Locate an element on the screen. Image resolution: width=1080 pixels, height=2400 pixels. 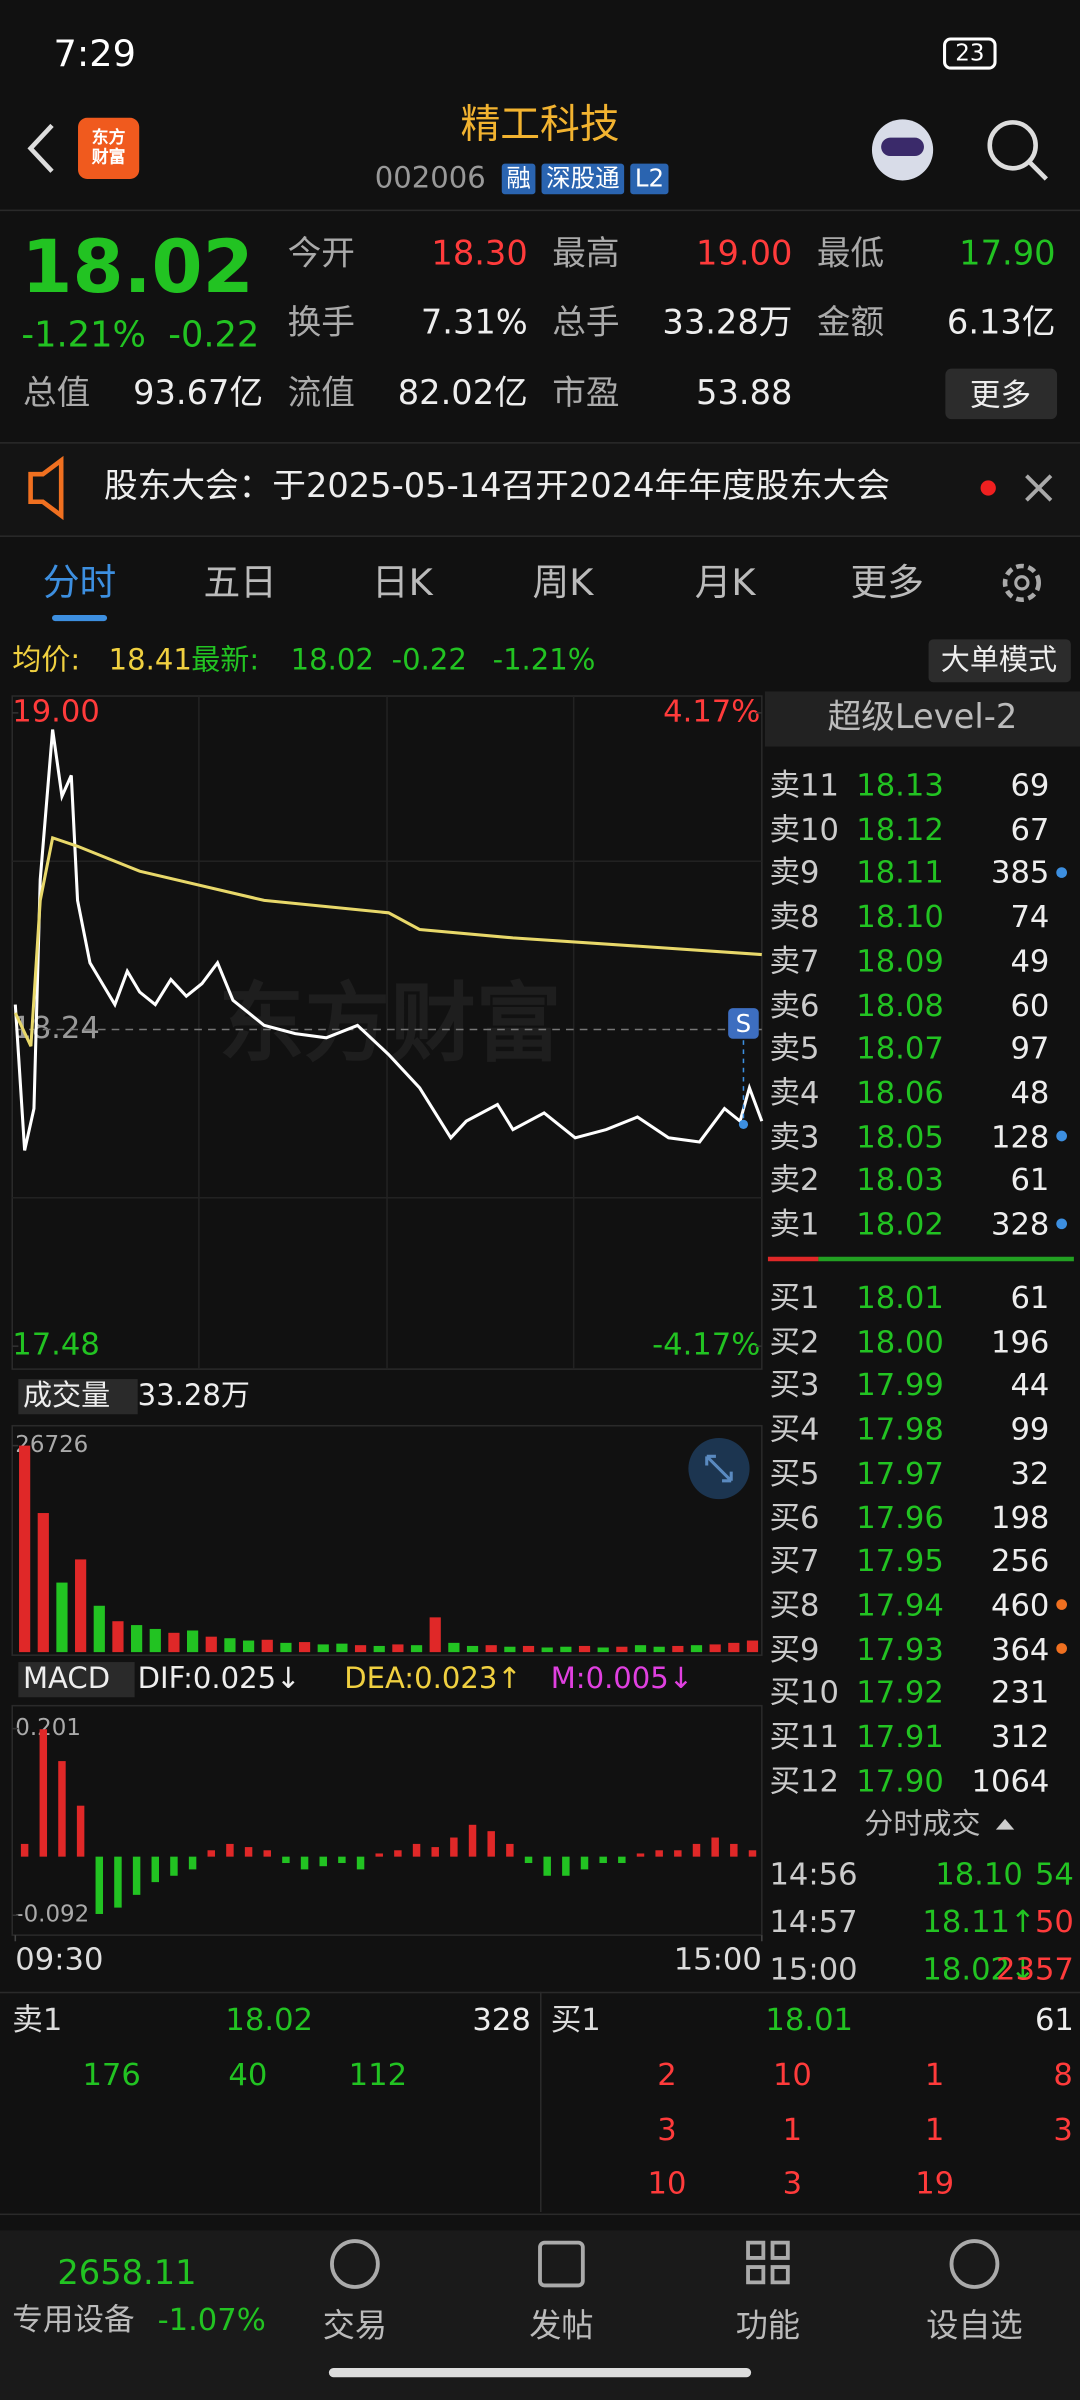
book-price: 17.99 is located at coordinates (900, 1385).